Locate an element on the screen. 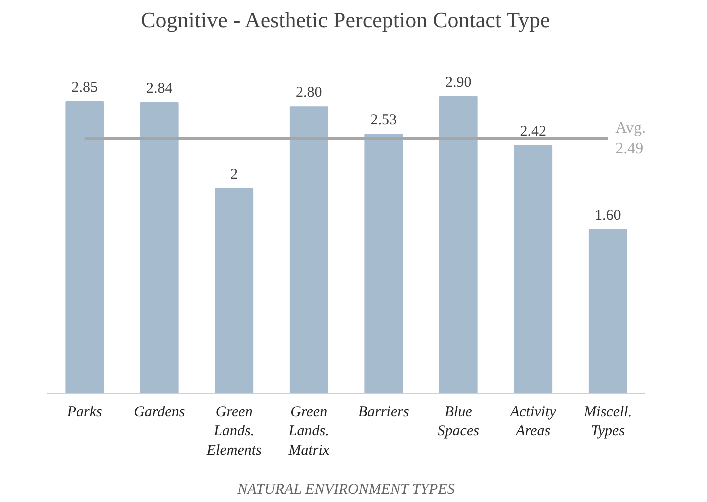 The image size is (707, 502). data-label: 2 is located at coordinates (234, 174).